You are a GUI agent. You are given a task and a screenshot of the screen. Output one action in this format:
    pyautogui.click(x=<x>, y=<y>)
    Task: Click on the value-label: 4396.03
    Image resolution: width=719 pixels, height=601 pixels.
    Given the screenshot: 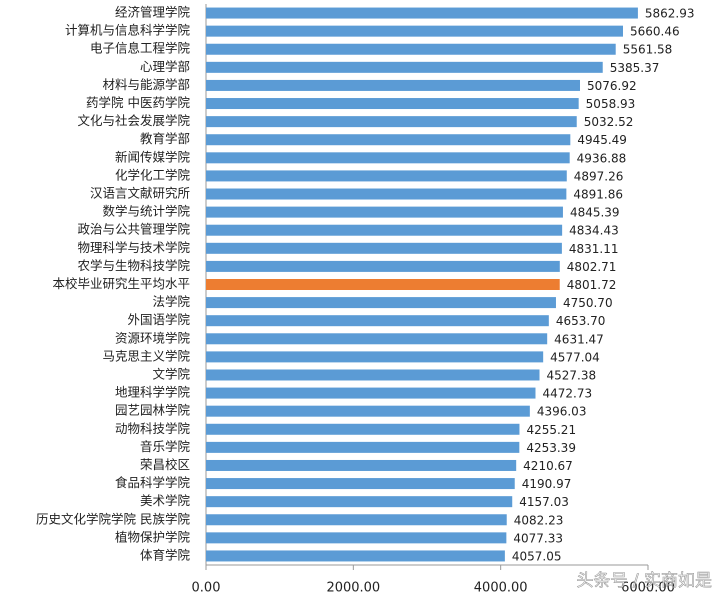 What is the action you would take?
    pyautogui.click(x=562, y=412)
    